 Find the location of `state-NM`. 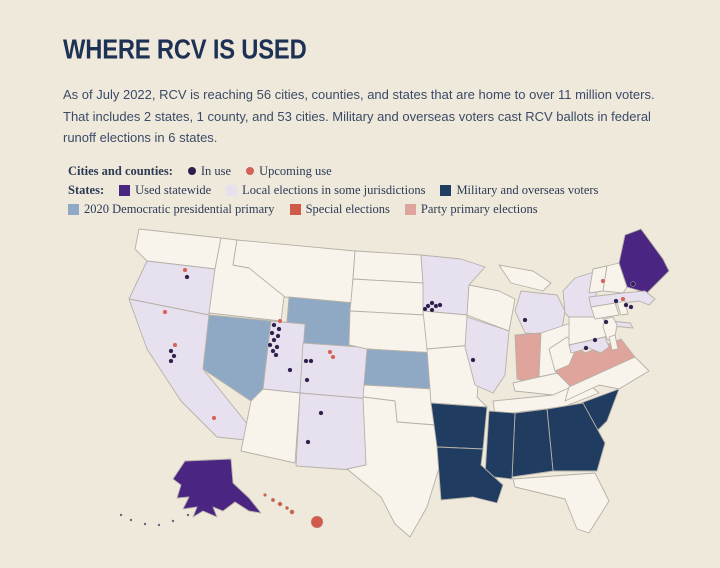

state-NM is located at coordinates (333, 432).